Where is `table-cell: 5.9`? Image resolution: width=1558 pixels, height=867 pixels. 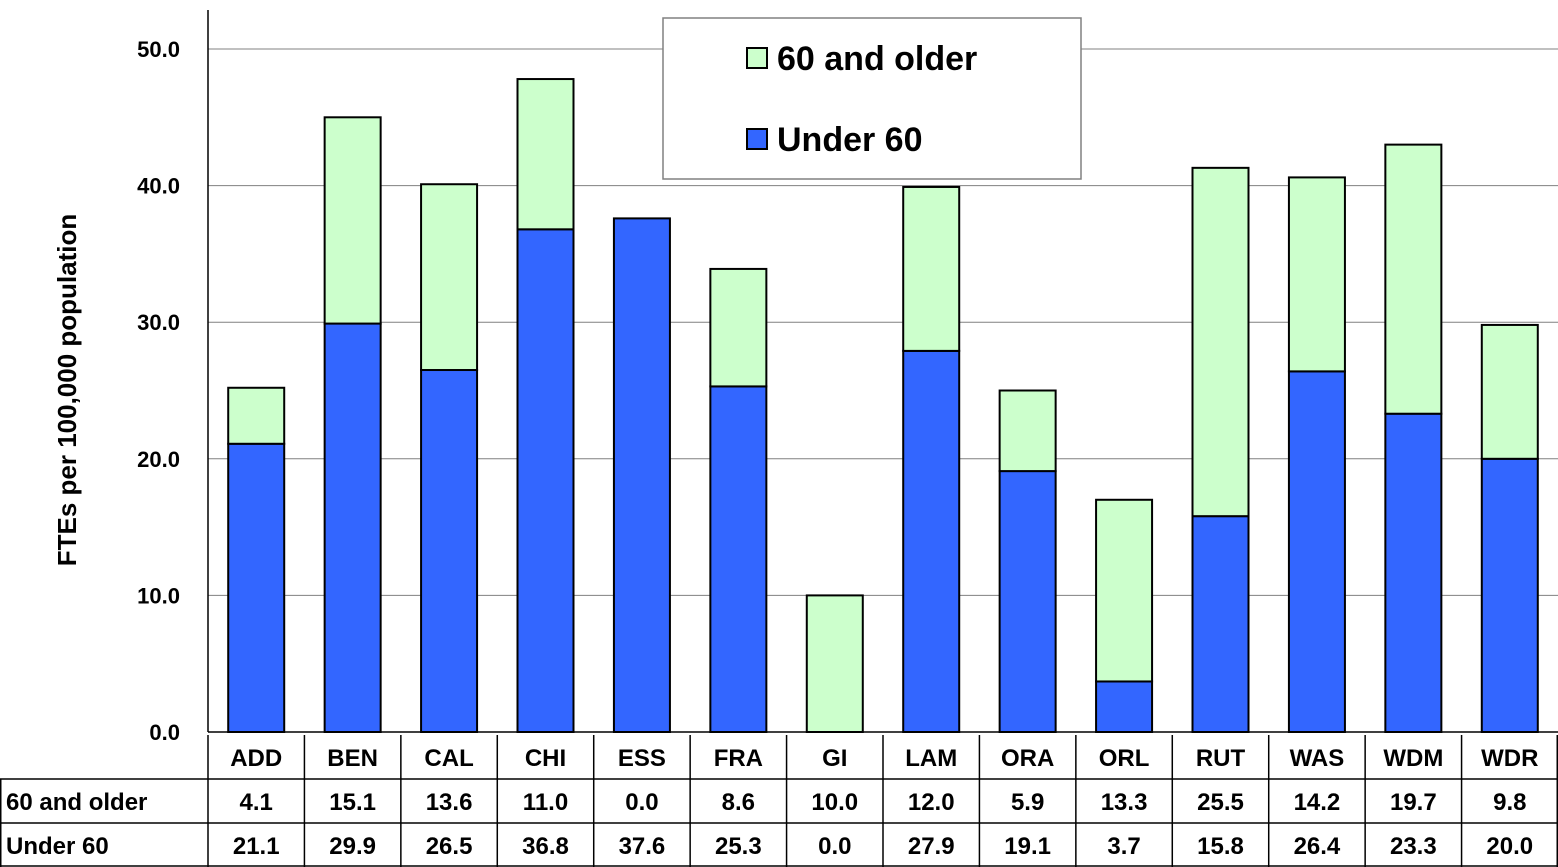 table-cell: 5.9 is located at coordinates (1027, 802).